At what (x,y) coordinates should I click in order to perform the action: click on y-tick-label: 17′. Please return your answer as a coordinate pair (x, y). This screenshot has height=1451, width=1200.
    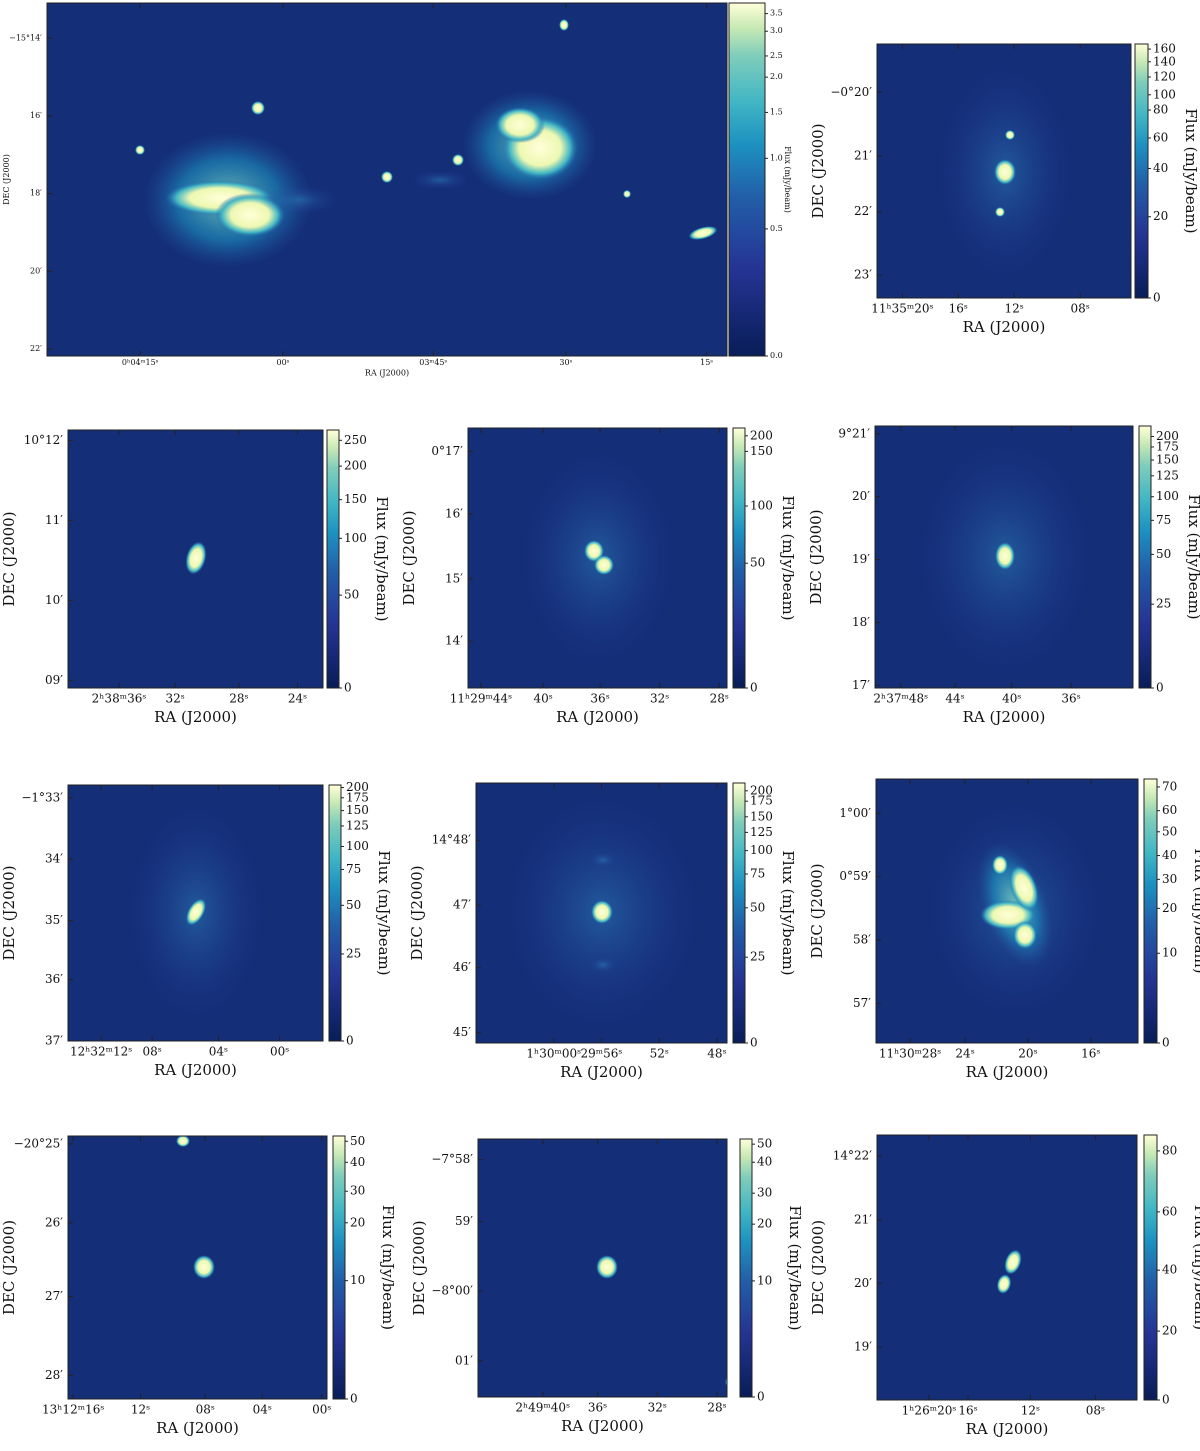
    Looking at the image, I should click on (861, 685).